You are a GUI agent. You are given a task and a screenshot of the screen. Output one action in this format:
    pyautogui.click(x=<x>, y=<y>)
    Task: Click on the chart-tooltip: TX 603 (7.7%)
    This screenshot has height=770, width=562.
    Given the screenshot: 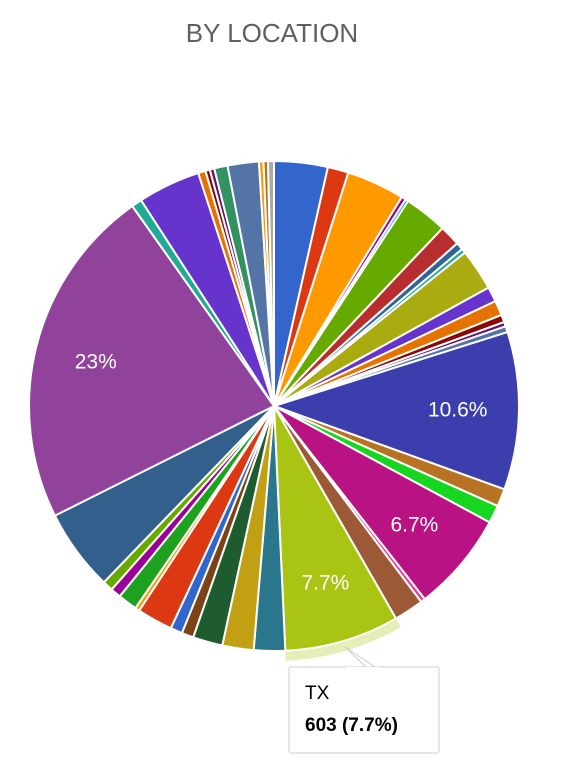 What is the action you would take?
    pyautogui.click(x=364, y=700)
    